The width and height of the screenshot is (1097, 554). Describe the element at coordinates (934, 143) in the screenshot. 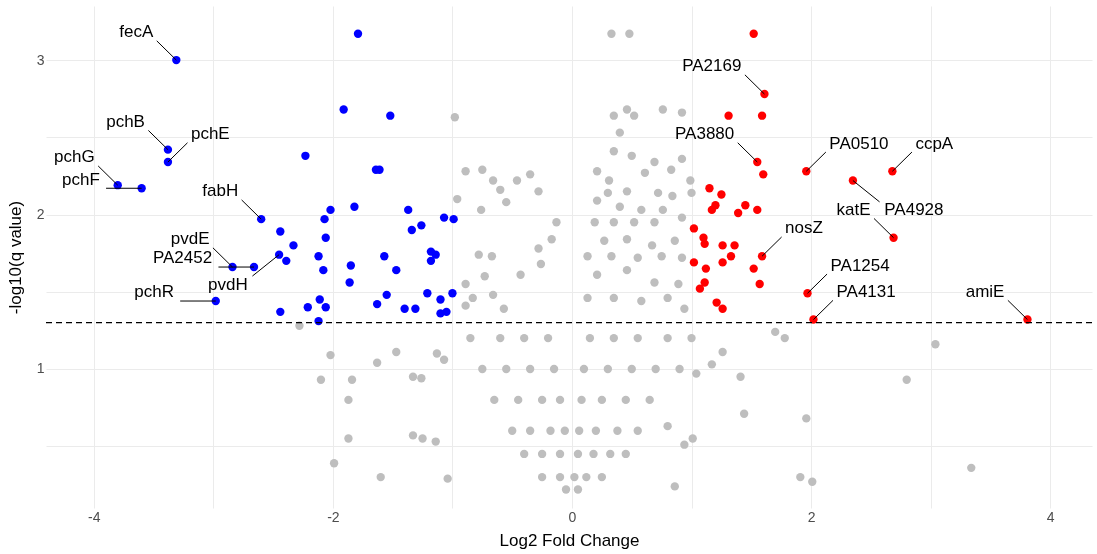

I see `annotation: ccpA` at that location.